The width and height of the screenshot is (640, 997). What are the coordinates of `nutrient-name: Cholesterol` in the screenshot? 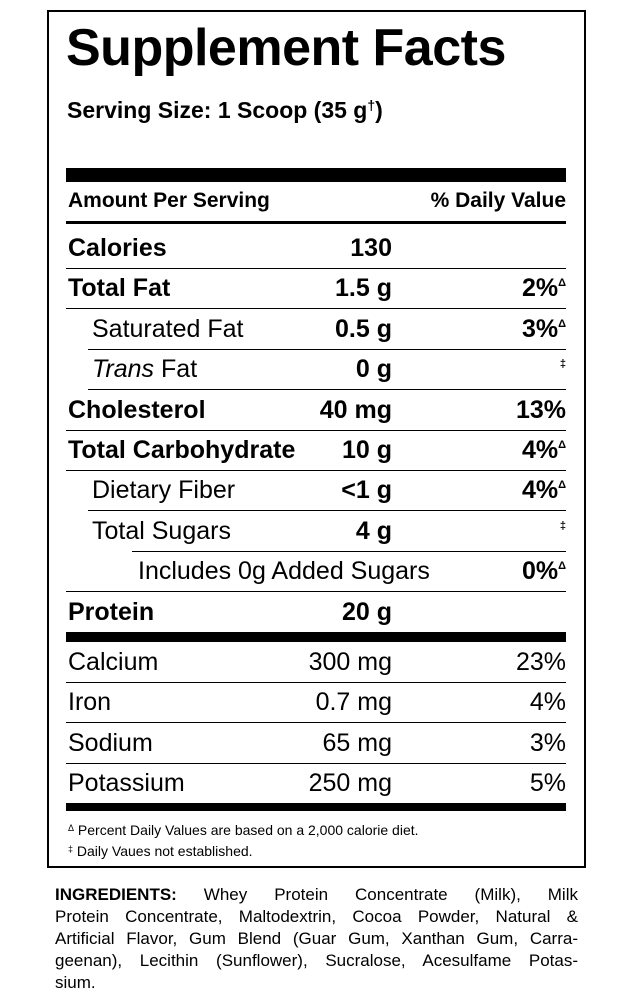 It's located at (137, 410).